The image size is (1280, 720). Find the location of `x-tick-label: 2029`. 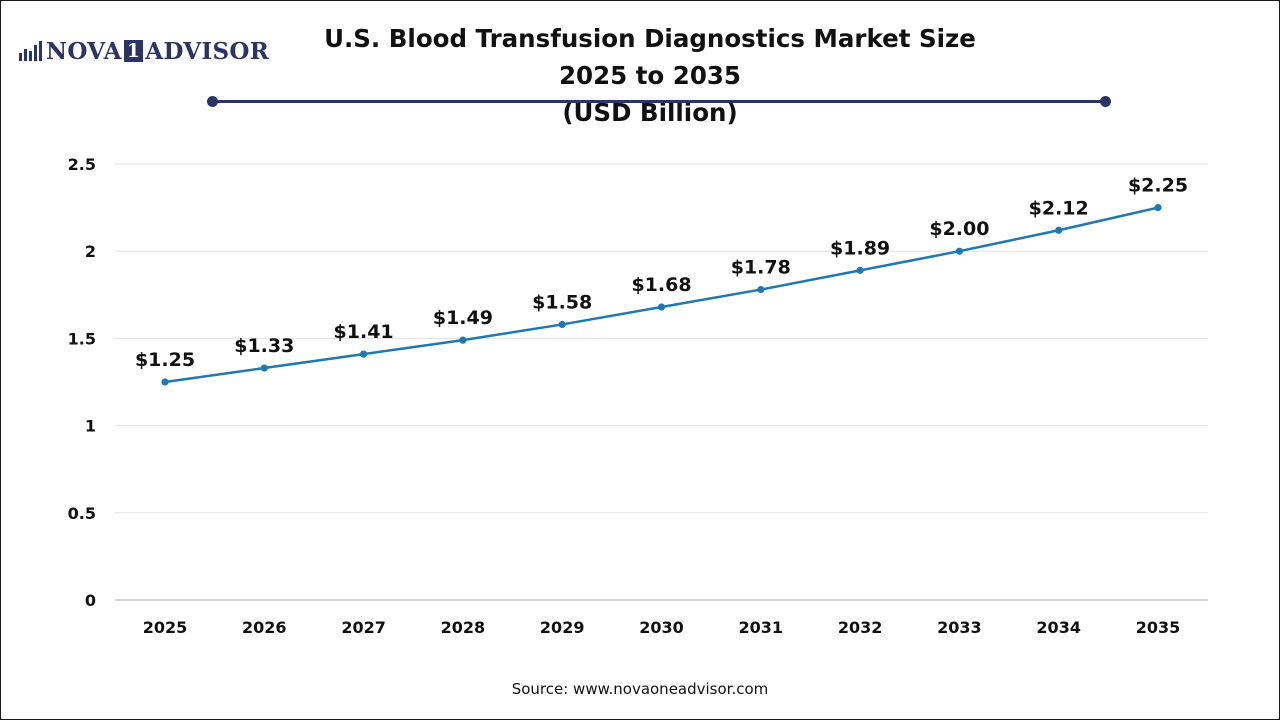

x-tick-label: 2029 is located at coordinates (562, 627).